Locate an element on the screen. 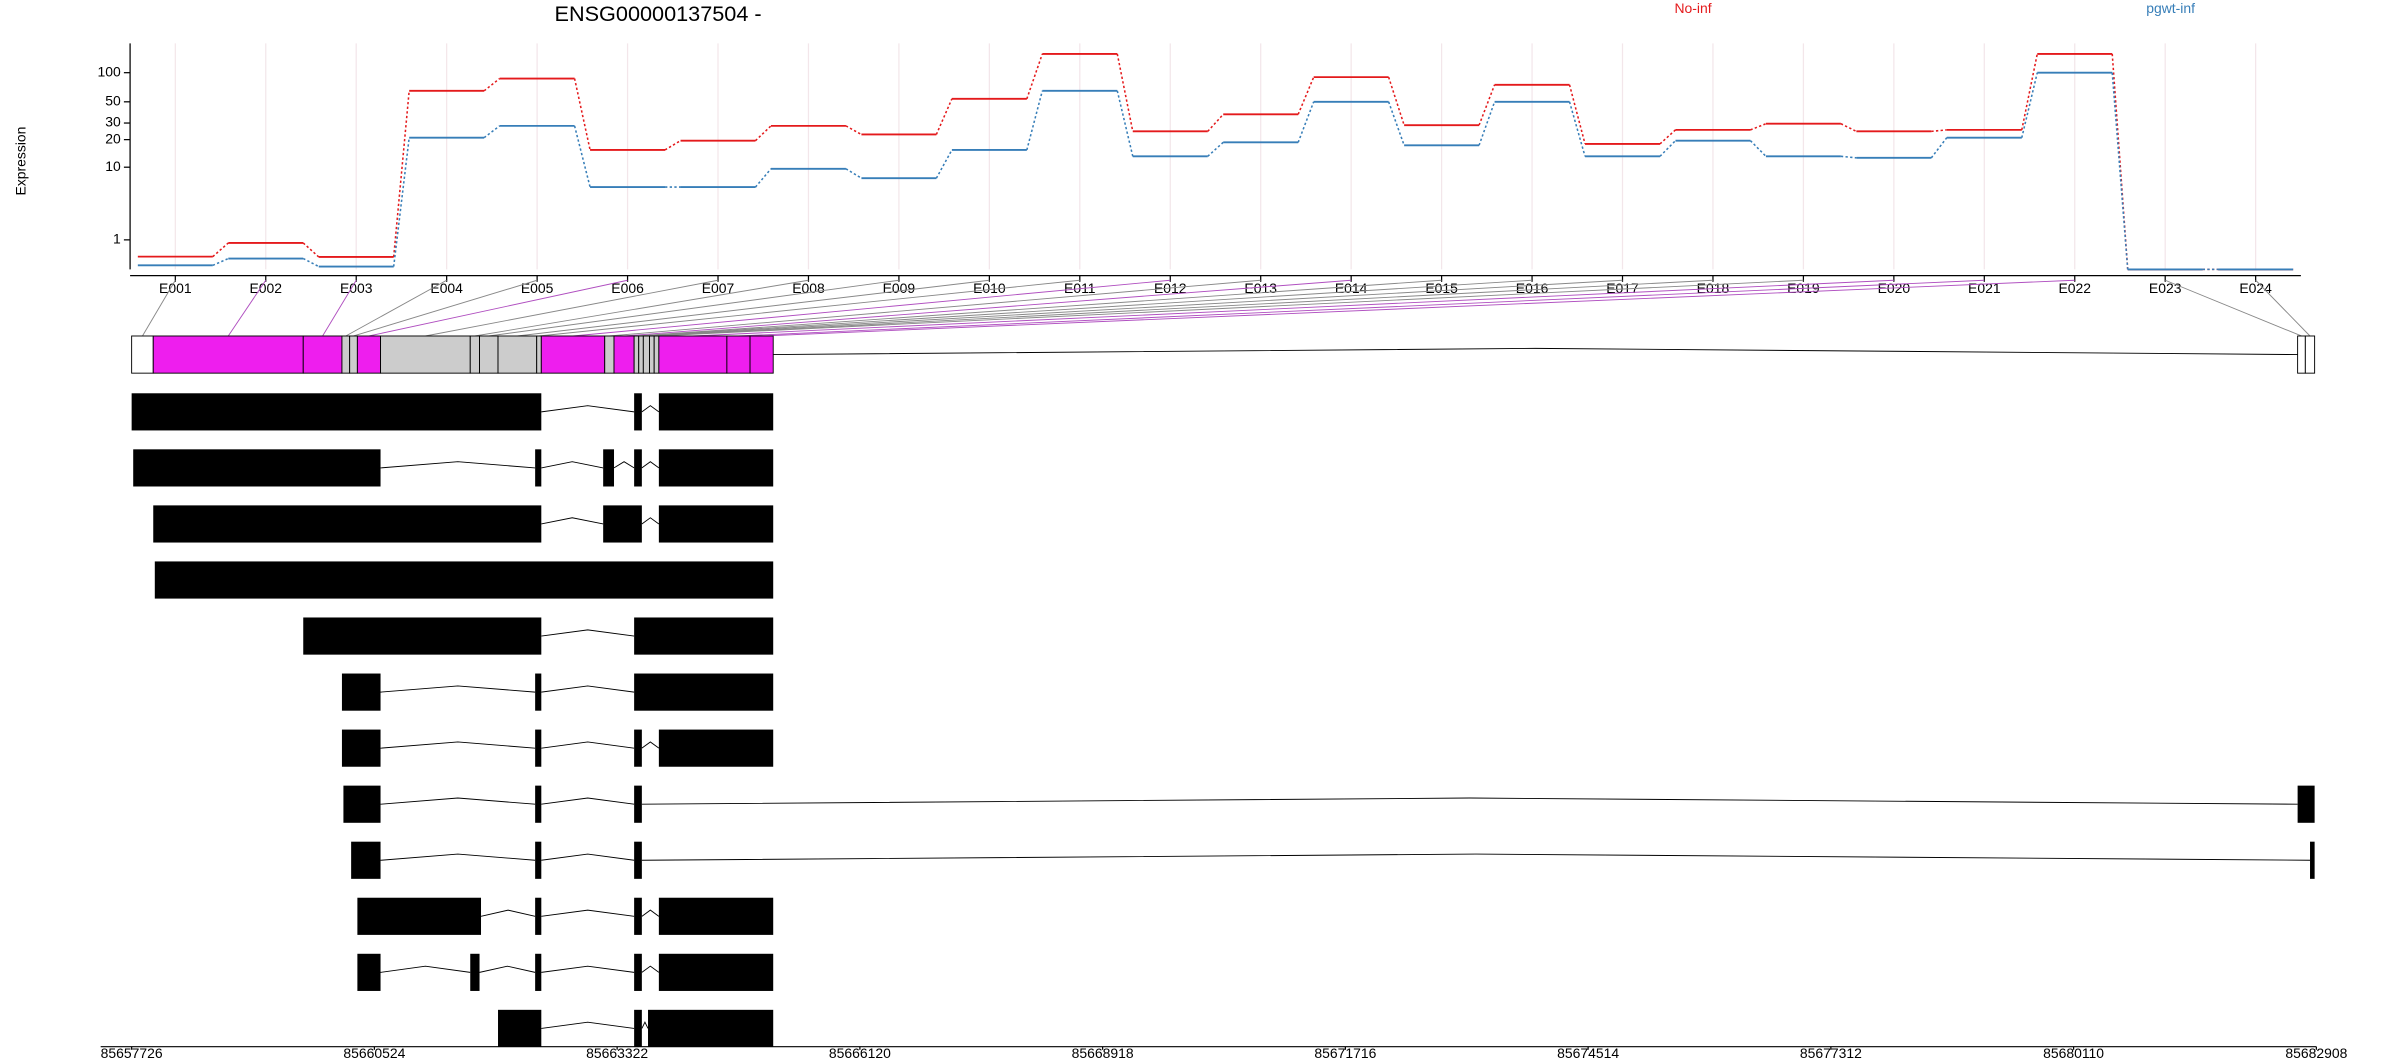  genome-tick-label: 85680110 is located at coordinates (2073, 1052).